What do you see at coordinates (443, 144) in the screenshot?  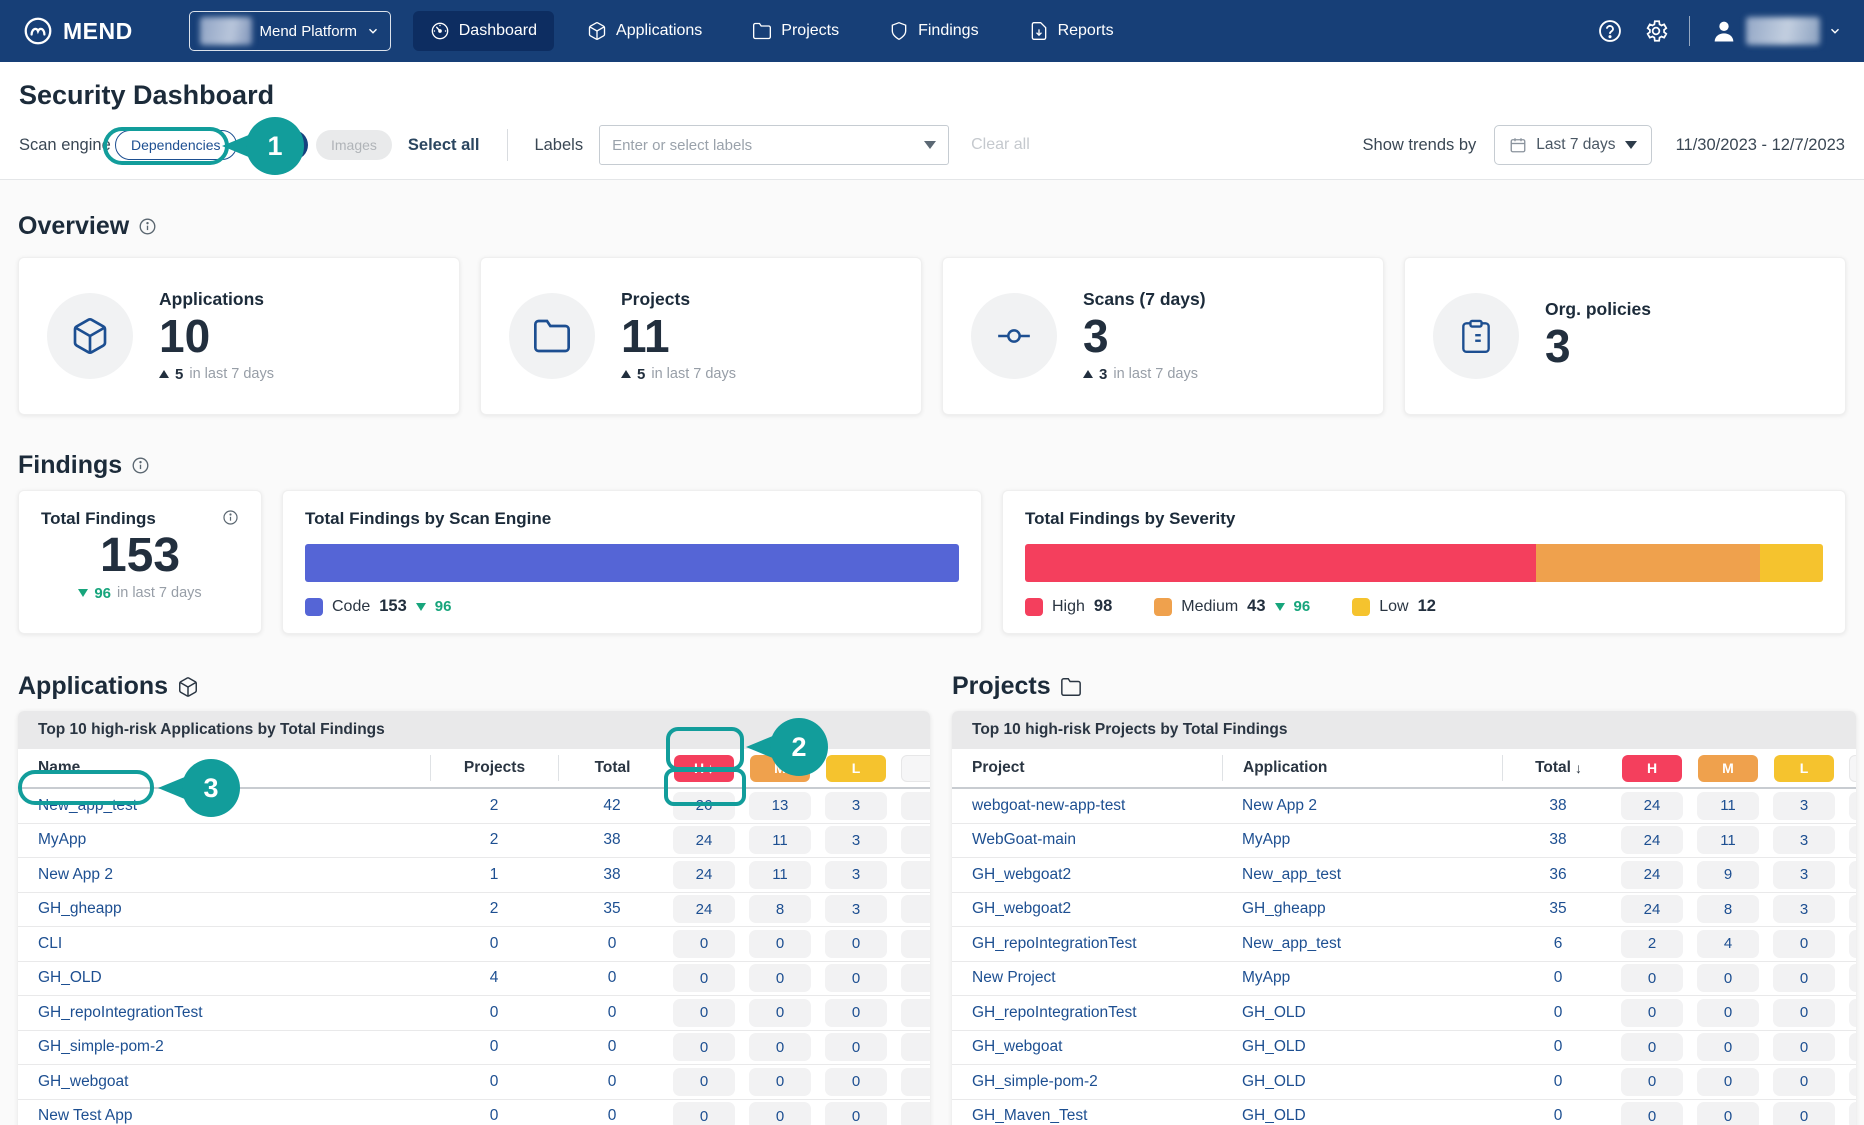 I see `select-all-button: Select all` at bounding box center [443, 144].